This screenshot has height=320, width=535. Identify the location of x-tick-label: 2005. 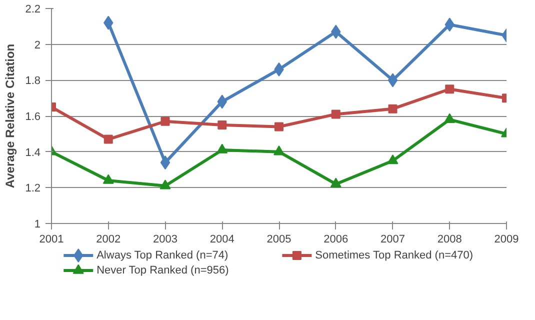
(279, 240).